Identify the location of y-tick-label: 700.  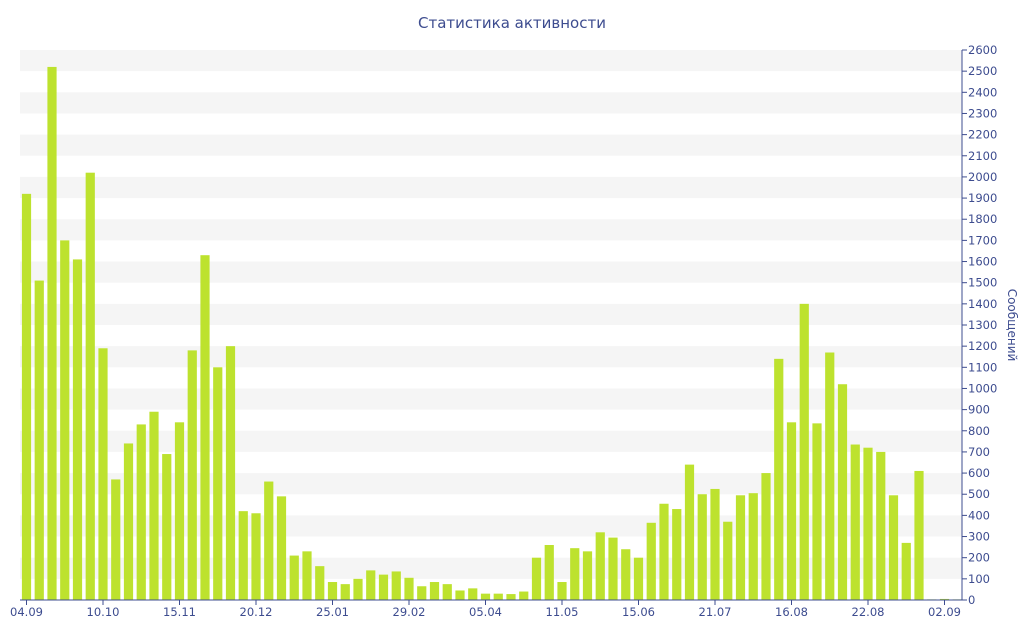
(979, 452).